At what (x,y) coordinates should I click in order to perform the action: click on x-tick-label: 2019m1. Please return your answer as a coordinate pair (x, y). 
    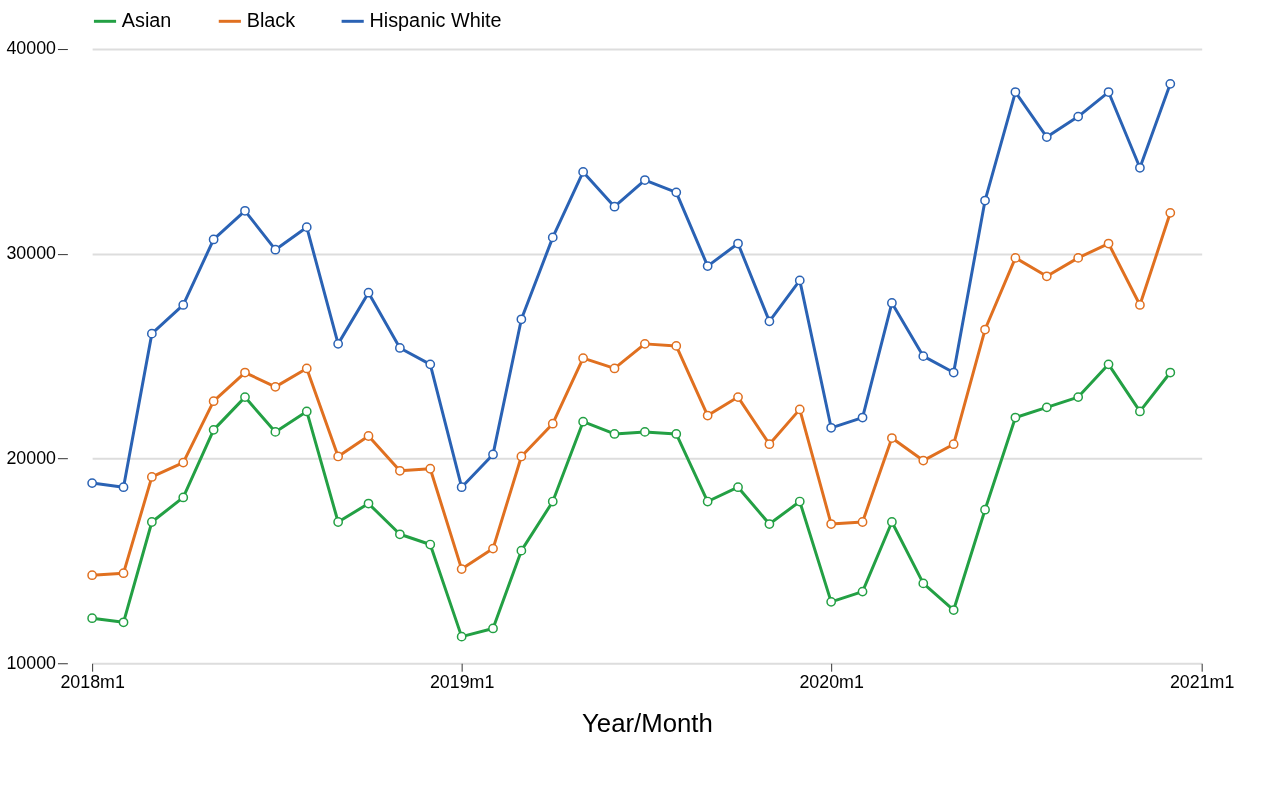
    Looking at the image, I should click on (462, 681).